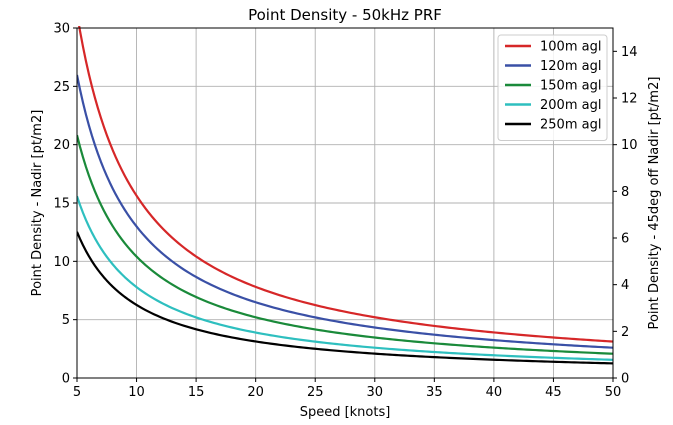 This screenshot has width=673, height=425. I want to click on y-tick-label: 25, so click(61, 87).